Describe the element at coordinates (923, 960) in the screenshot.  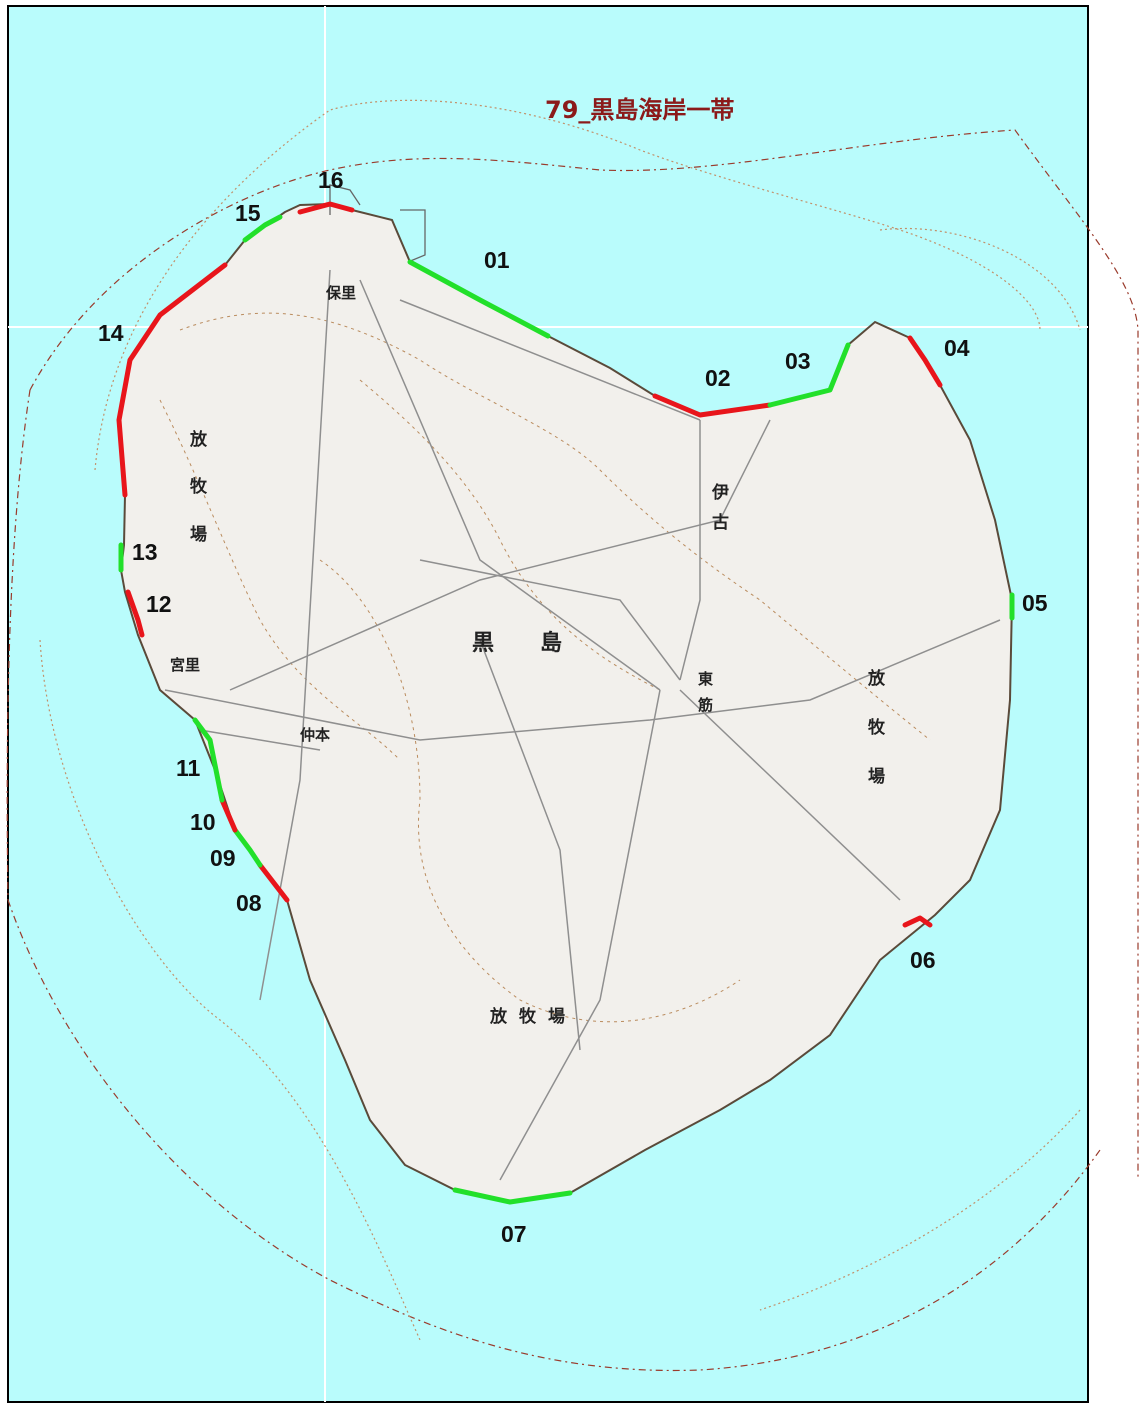
I see `segment-label-06: 06` at that location.